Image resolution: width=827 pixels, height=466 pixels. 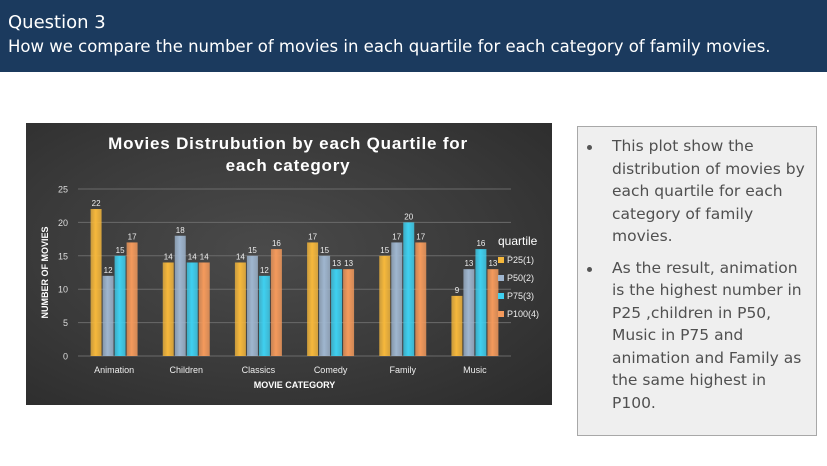 What do you see at coordinates (523, 314) in the screenshot?
I see `legend-label: P100(4)` at bounding box center [523, 314].